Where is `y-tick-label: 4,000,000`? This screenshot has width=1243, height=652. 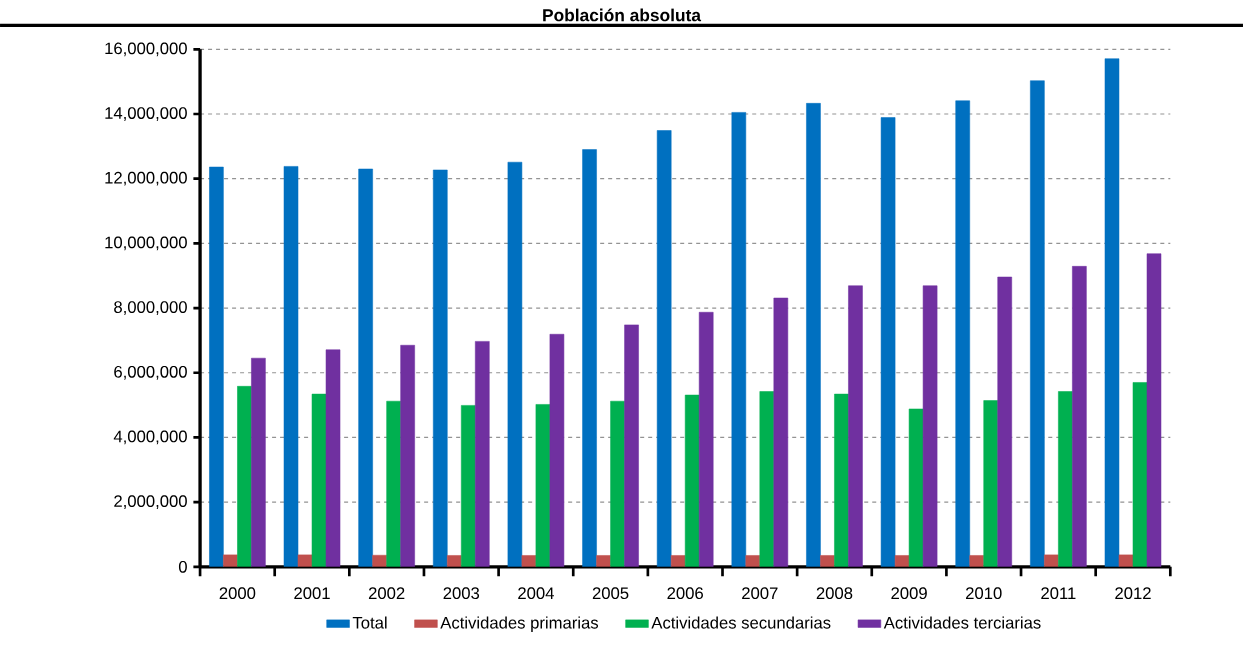 y-tick-label: 4,000,000 is located at coordinates (150, 437).